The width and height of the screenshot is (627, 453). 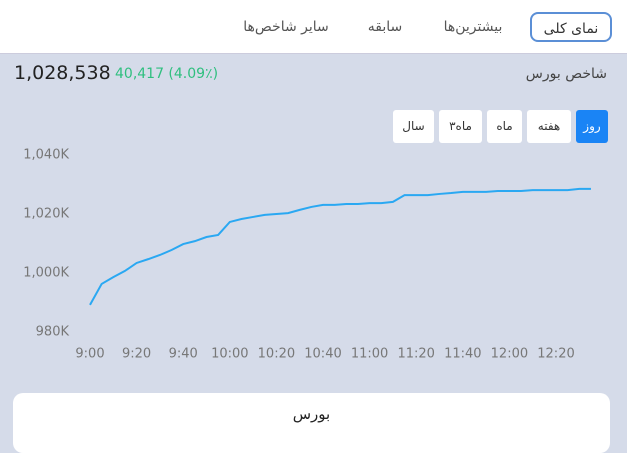 I want to click on x-tick-label: 11:40, so click(x=462, y=354).